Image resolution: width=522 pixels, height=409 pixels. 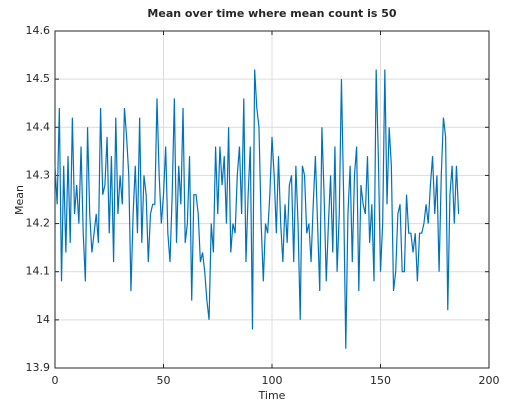 What do you see at coordinates (43, 319) in the screenshot?
I see `y-tick-label: 14` at bounding box center [43, 319].